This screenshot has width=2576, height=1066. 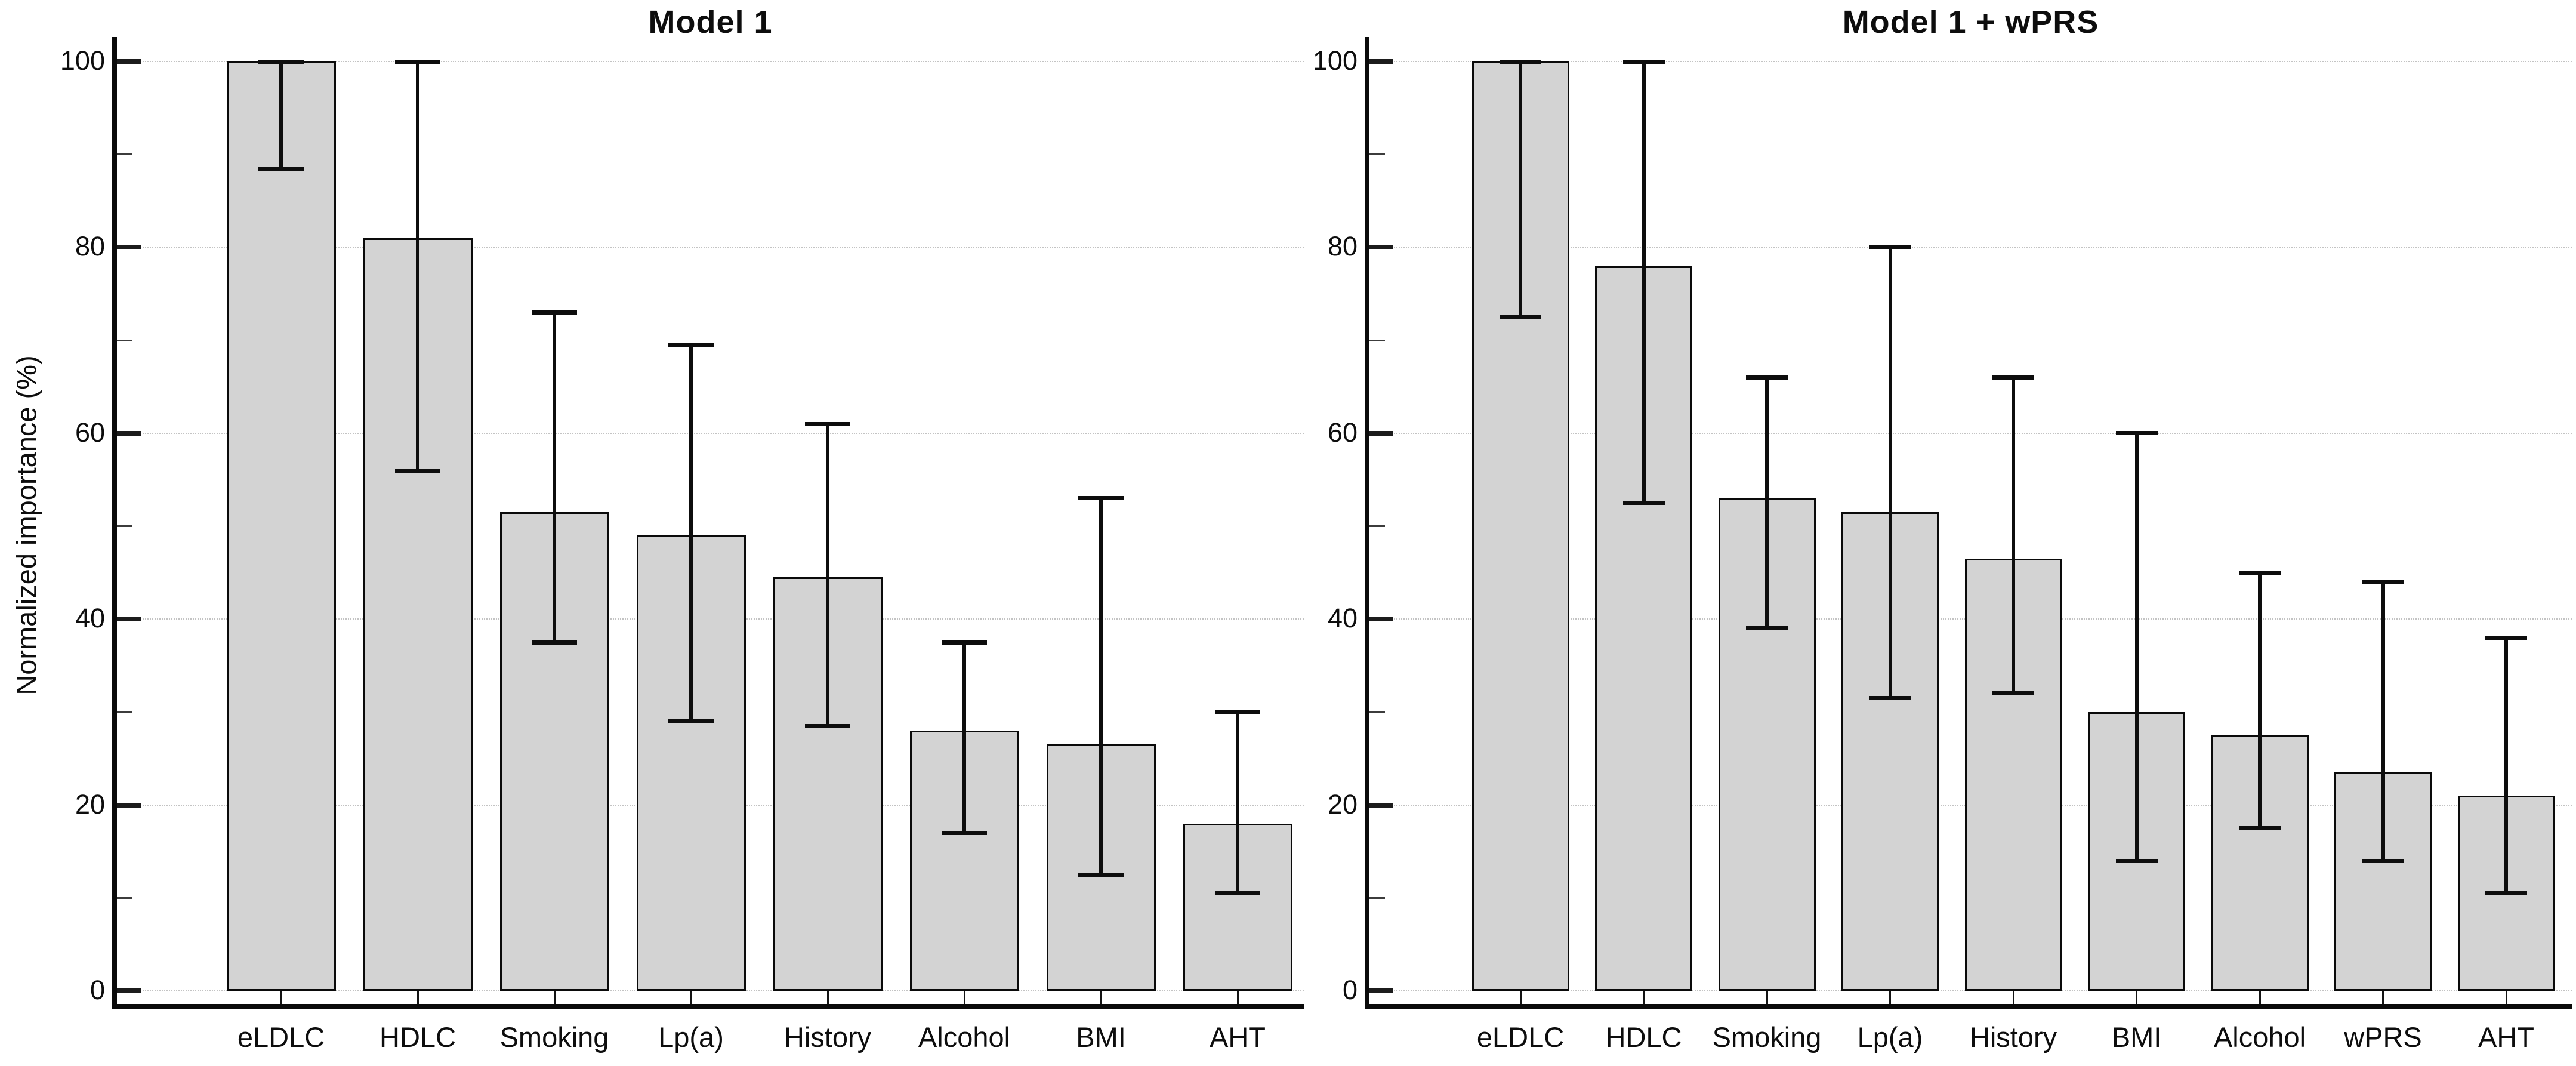 I want to click on y-tick-label: 100, so click(x=1335, y=60).